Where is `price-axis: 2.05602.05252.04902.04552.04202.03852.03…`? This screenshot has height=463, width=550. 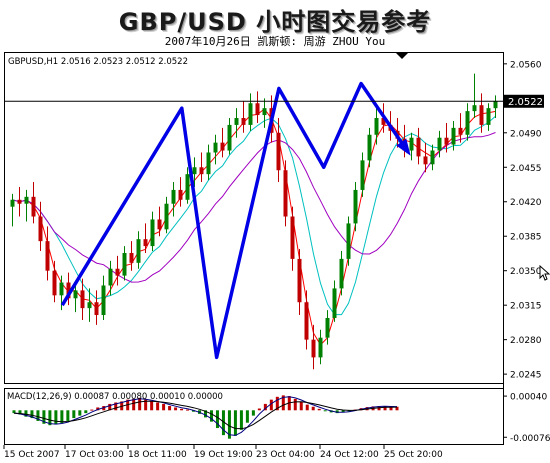 price-axis: 2.05602.05252.04902.04552.04202.03852.03… is located at coordinates (522, 220).